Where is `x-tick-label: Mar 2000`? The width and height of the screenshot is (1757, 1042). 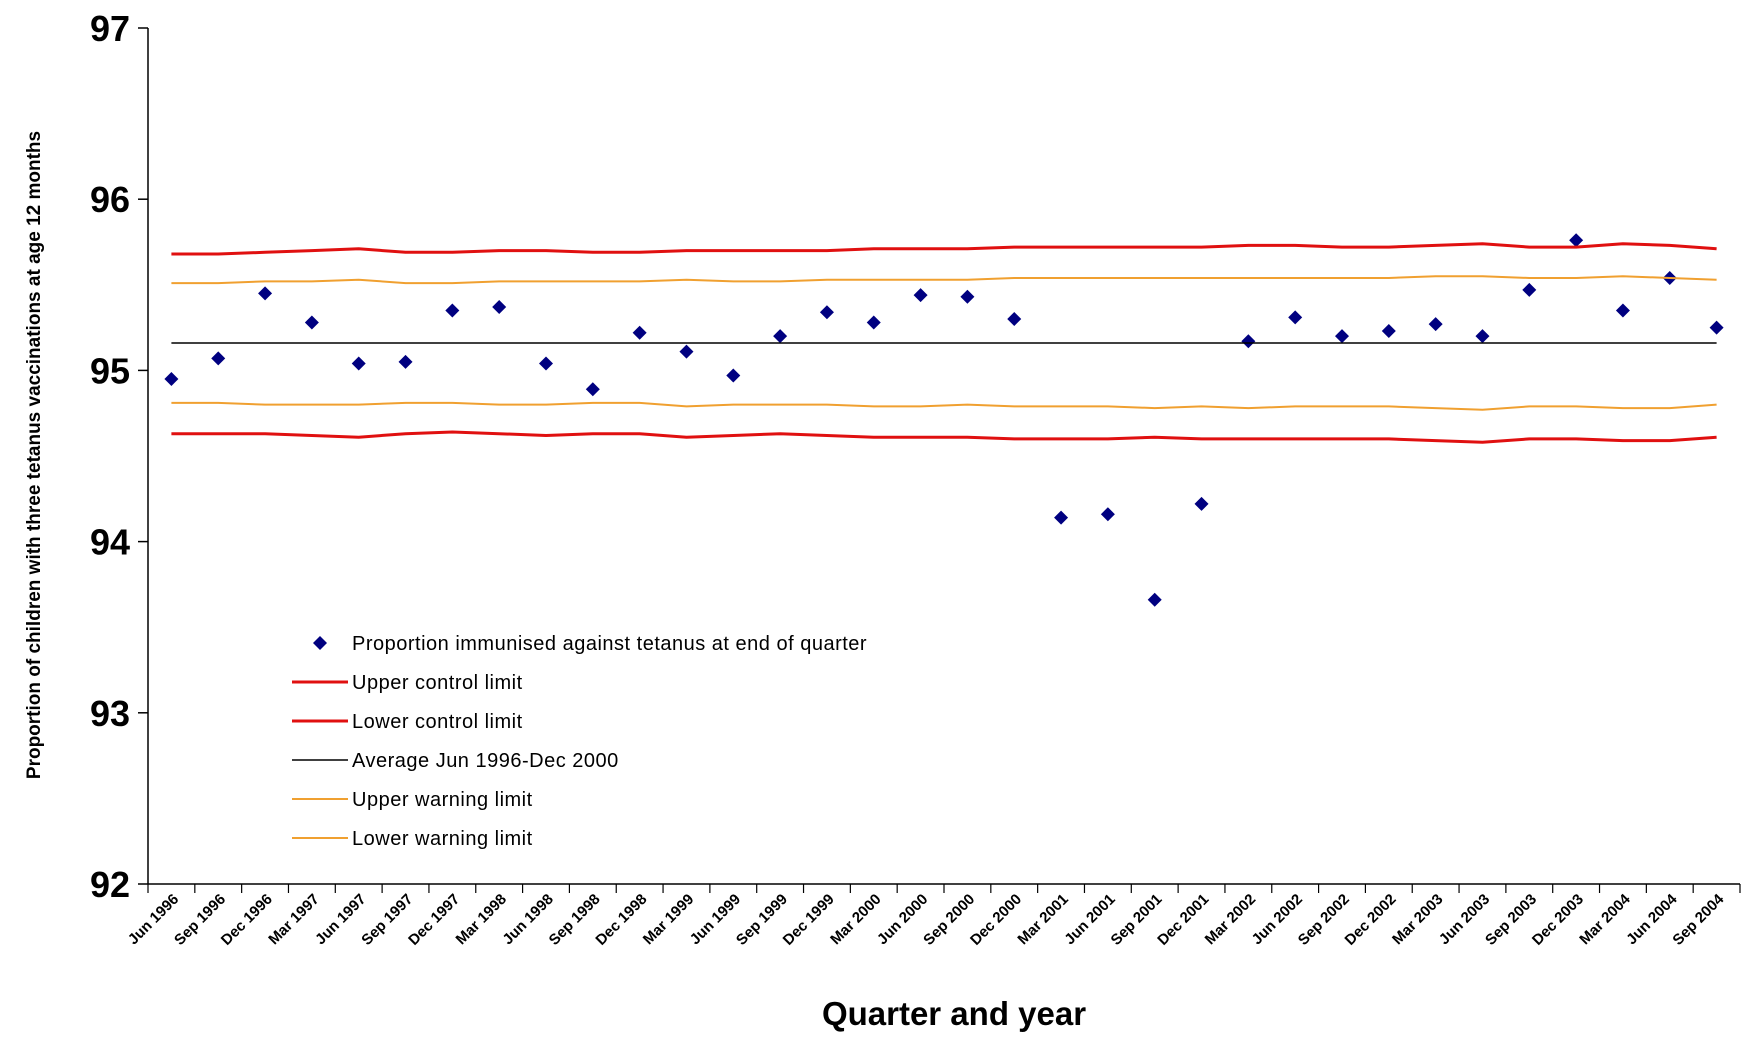
x-tick-label: Mar 2000 is located at coordinates (855, 919).